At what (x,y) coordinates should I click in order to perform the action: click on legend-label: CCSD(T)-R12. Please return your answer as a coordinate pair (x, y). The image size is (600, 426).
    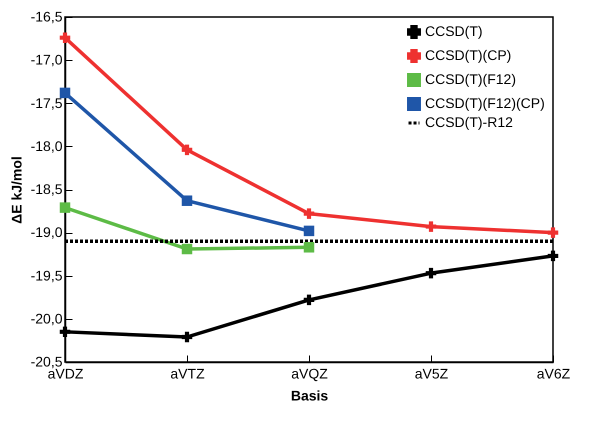
    Looking at the image, I should click on (469, 122).